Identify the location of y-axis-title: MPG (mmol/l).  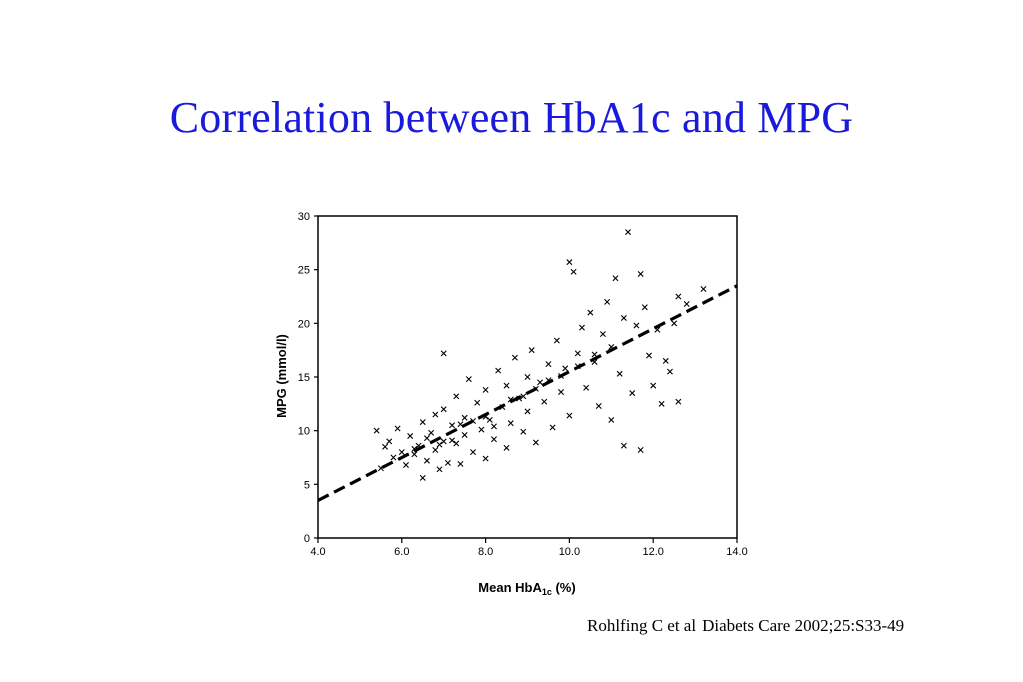
(281, 376).